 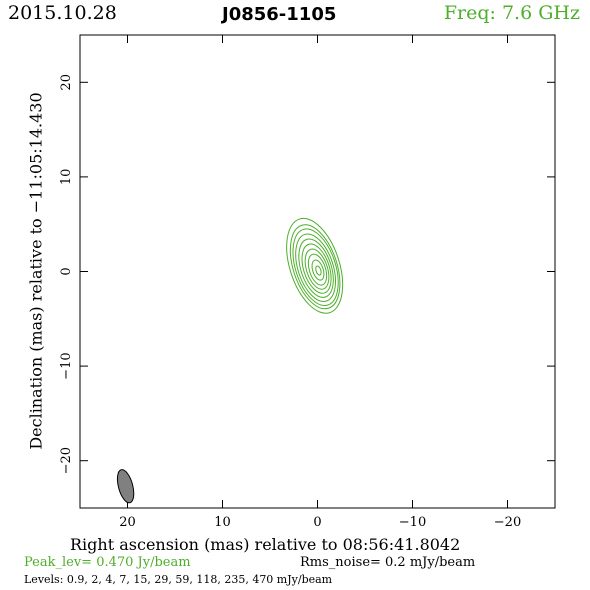 What do you see at coordinates (507, 522) in the screenshot?
I see `x-tick-label: −20` at bounding box center [507, 522].